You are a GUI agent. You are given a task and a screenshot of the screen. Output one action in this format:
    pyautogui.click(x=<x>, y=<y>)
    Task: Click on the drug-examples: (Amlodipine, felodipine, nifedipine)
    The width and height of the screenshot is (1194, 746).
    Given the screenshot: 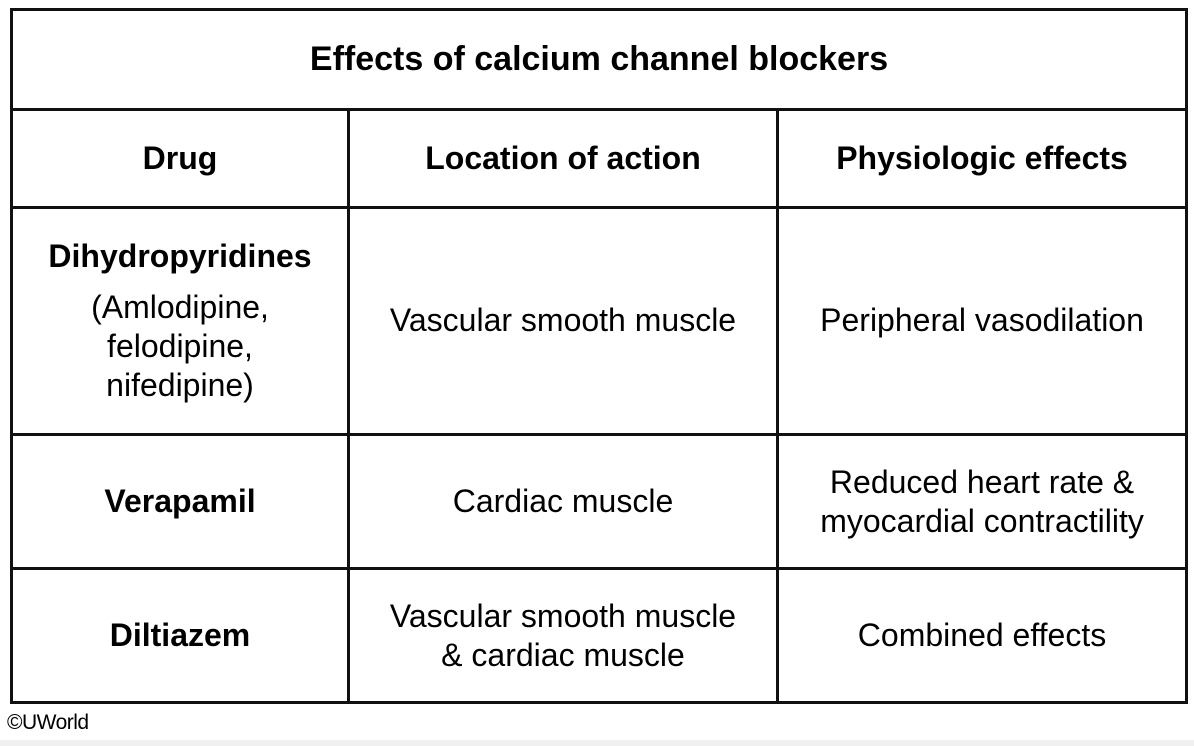 What is the action you would take?
    pyautogui.click(x=180, y=346)
    